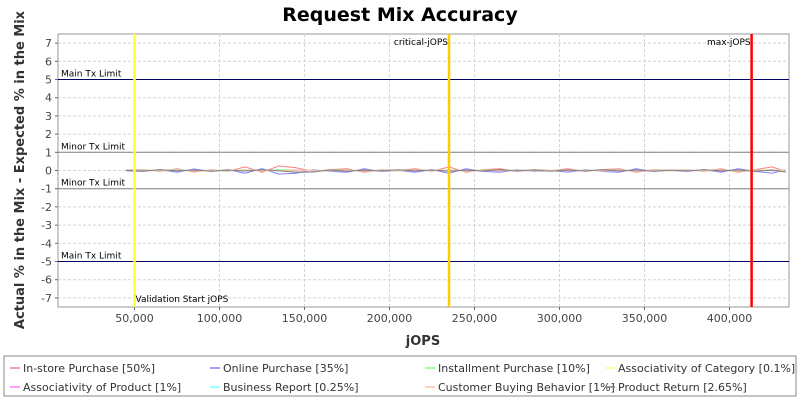 Image resolution: width=800 pixels, height=400 pixels. I want to click on legend-entry-2: Installment Purchase [10%], so click(514, 368).